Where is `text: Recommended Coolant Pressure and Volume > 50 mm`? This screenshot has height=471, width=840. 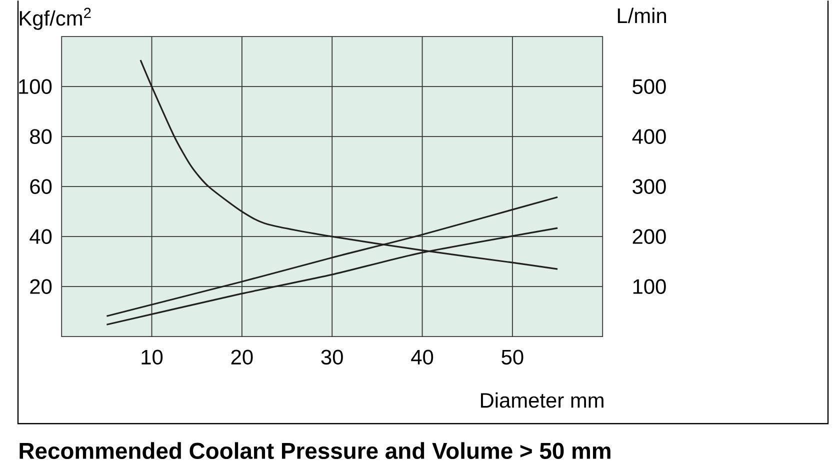 text: Recommended Coolant Pressure and Volume > 50 mm is located at coordinates (315, 451).